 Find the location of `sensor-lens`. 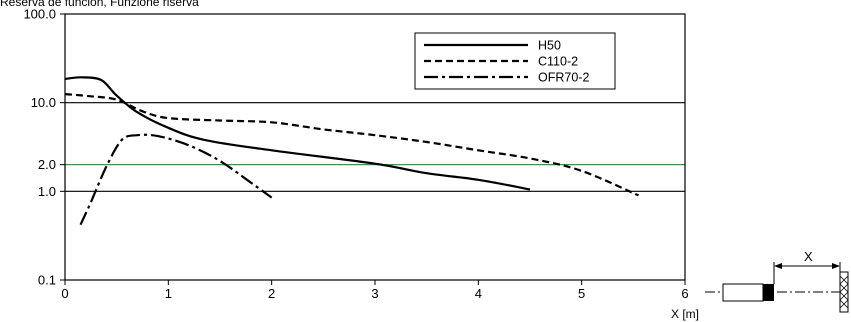

sensor-lens is located at coordinates (768, 292).